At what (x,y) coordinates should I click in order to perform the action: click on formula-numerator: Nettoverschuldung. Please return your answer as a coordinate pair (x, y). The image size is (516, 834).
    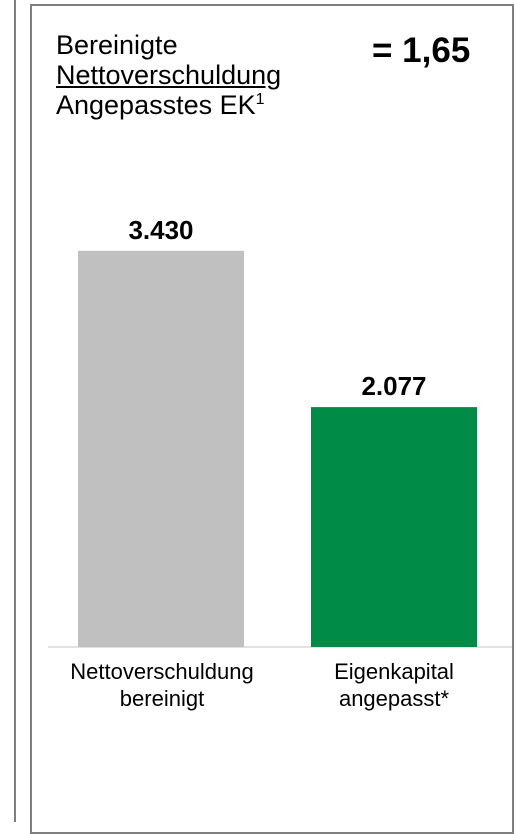
    Looking at the image, I should click on (169, 75).